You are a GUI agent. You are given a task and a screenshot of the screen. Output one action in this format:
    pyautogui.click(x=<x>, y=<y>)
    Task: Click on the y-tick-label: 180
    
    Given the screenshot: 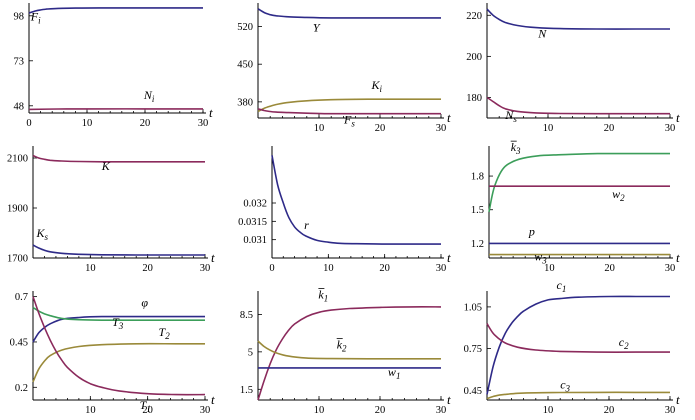 What is the action you would take?
    pyautogui.click(x=474, y=98)
    